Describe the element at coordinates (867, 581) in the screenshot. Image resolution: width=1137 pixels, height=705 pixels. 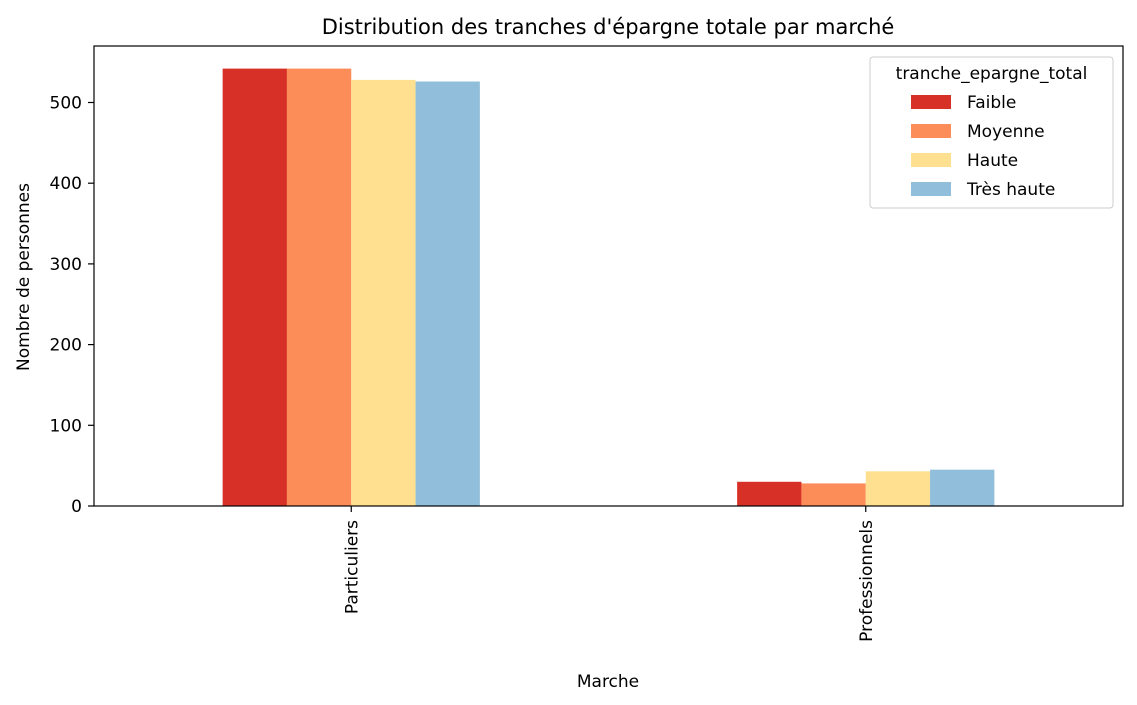
I see `x-tick-label: Professionnels` at that location.